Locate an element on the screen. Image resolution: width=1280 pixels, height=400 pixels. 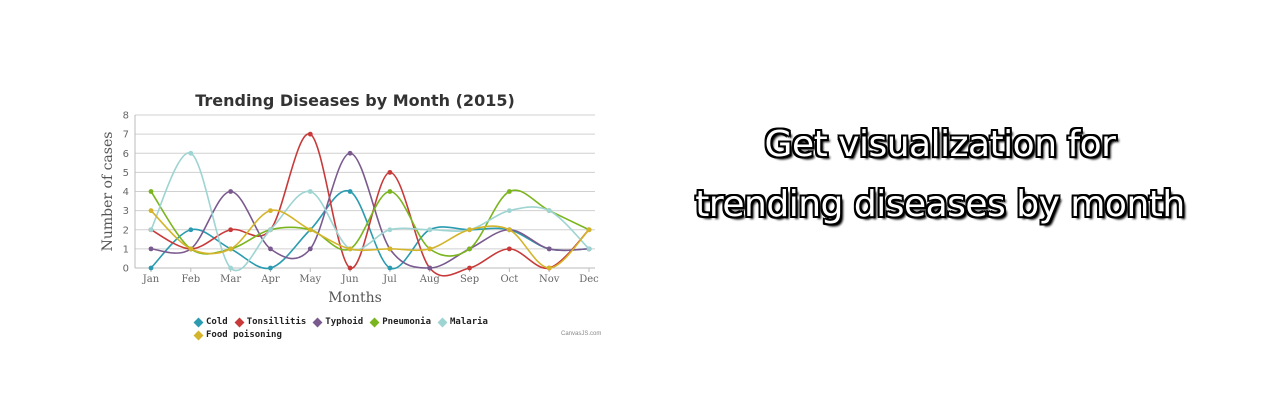
legend-label: Cold is located at coordinates (217, 322).